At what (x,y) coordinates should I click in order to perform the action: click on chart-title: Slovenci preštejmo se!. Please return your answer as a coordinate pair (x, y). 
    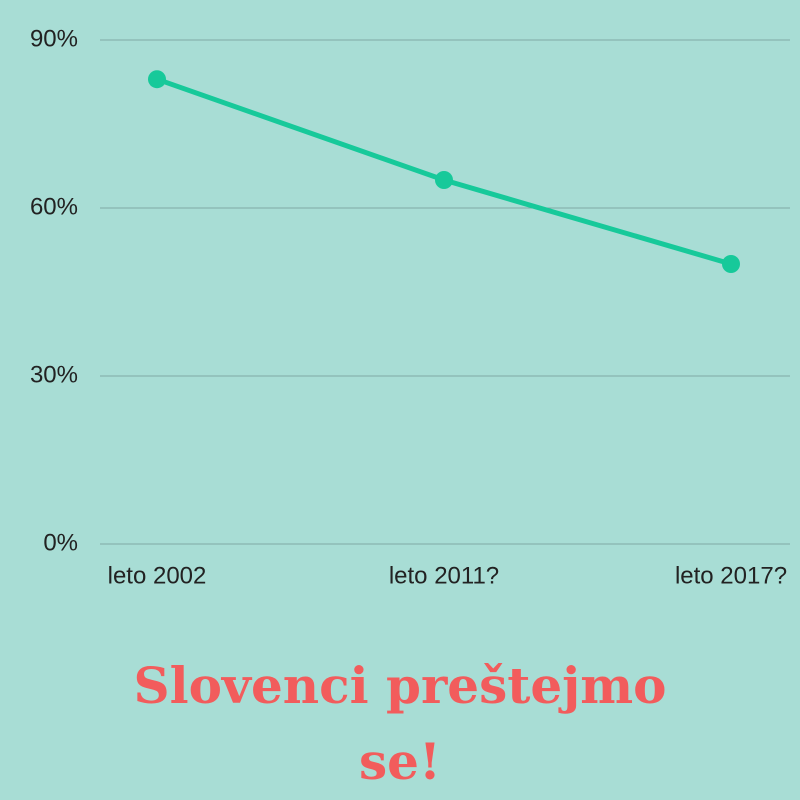
    Looking at the image, I should click on (400, 723).